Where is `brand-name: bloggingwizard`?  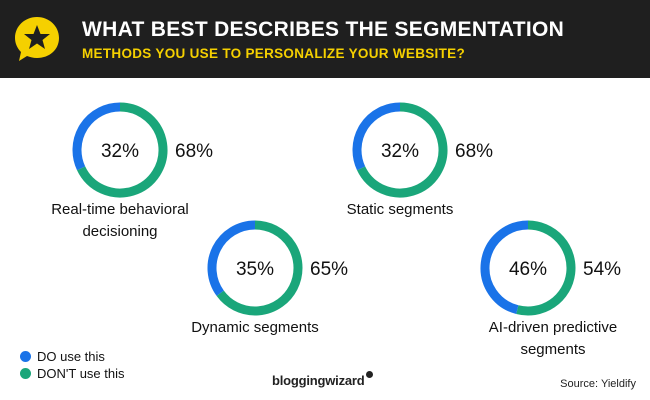 brand-name: bloggingwizard is located at coordinates (318, 380).